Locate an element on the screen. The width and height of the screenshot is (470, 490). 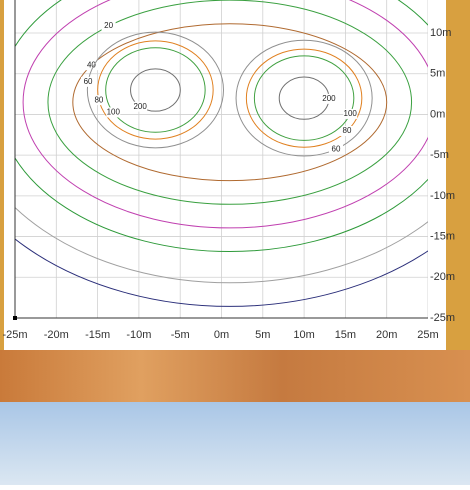
orange-band is located at coordinates (235, 376).